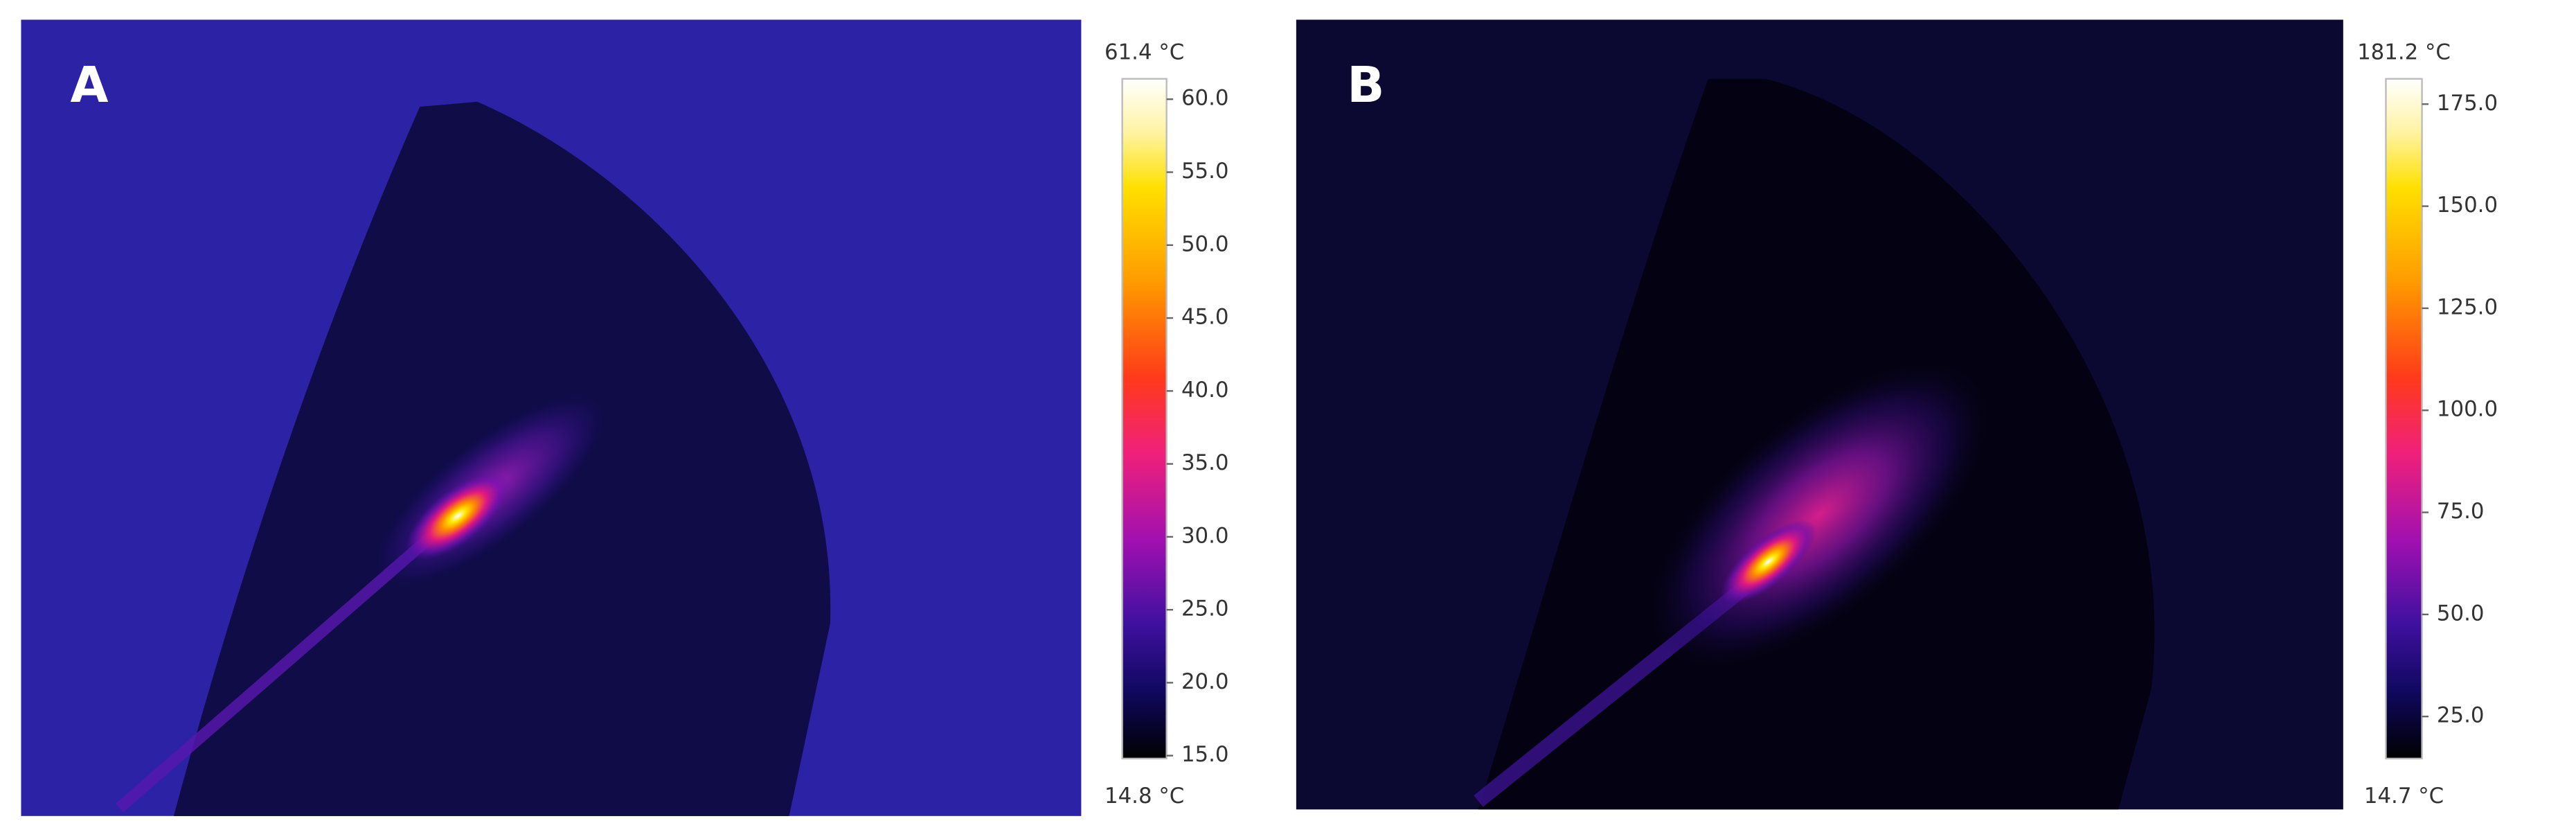 Image resolution: width=2576 pixels, height=839 pixels. Describe the element at coordinates (2404, 796) in the screenshot. I see `scale-min-label: 14.7 °C` at that location.